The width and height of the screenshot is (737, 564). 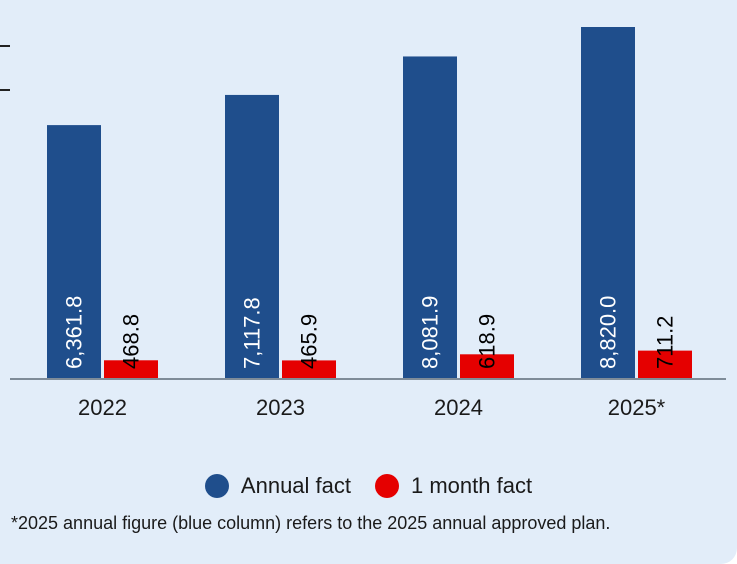 What do you see at coordinates (131, 341) in the screenshot?
I see `data-label-month-2022: 468.8` at bounding box center [131, 341].